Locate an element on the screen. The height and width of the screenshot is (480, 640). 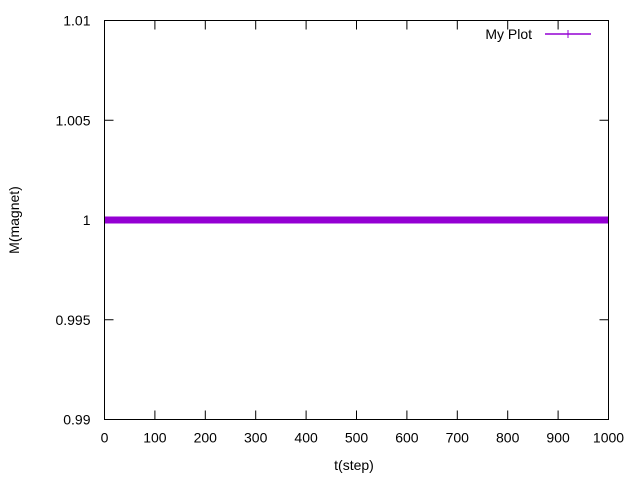
x-tick-label: 300 is located at coordinates (256, 438).